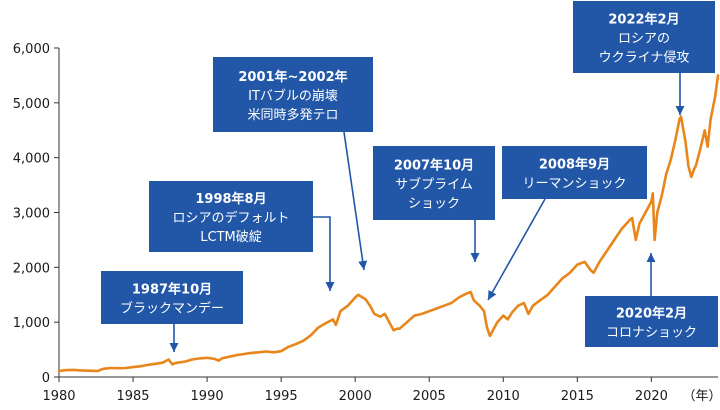  I want to click on x-tick-label: 1980, so click(58, 396).